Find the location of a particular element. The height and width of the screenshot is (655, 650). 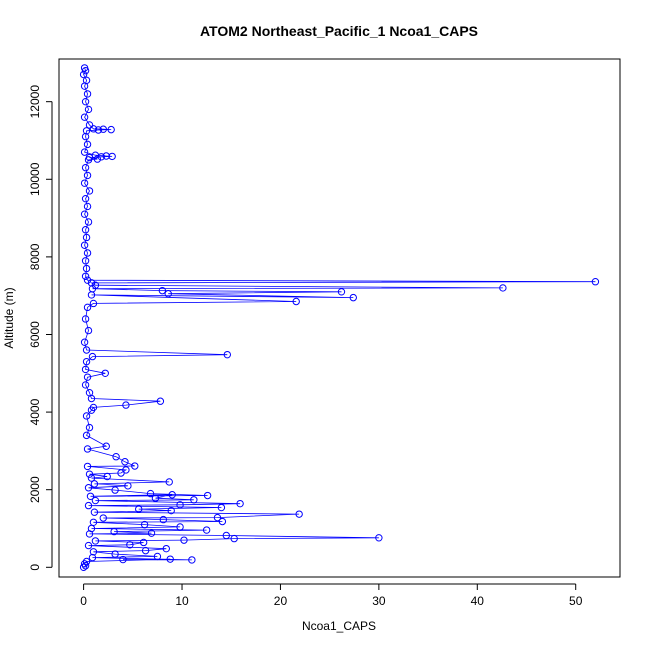

y-tick-label: 4000 is located at coordinates (35, 411).